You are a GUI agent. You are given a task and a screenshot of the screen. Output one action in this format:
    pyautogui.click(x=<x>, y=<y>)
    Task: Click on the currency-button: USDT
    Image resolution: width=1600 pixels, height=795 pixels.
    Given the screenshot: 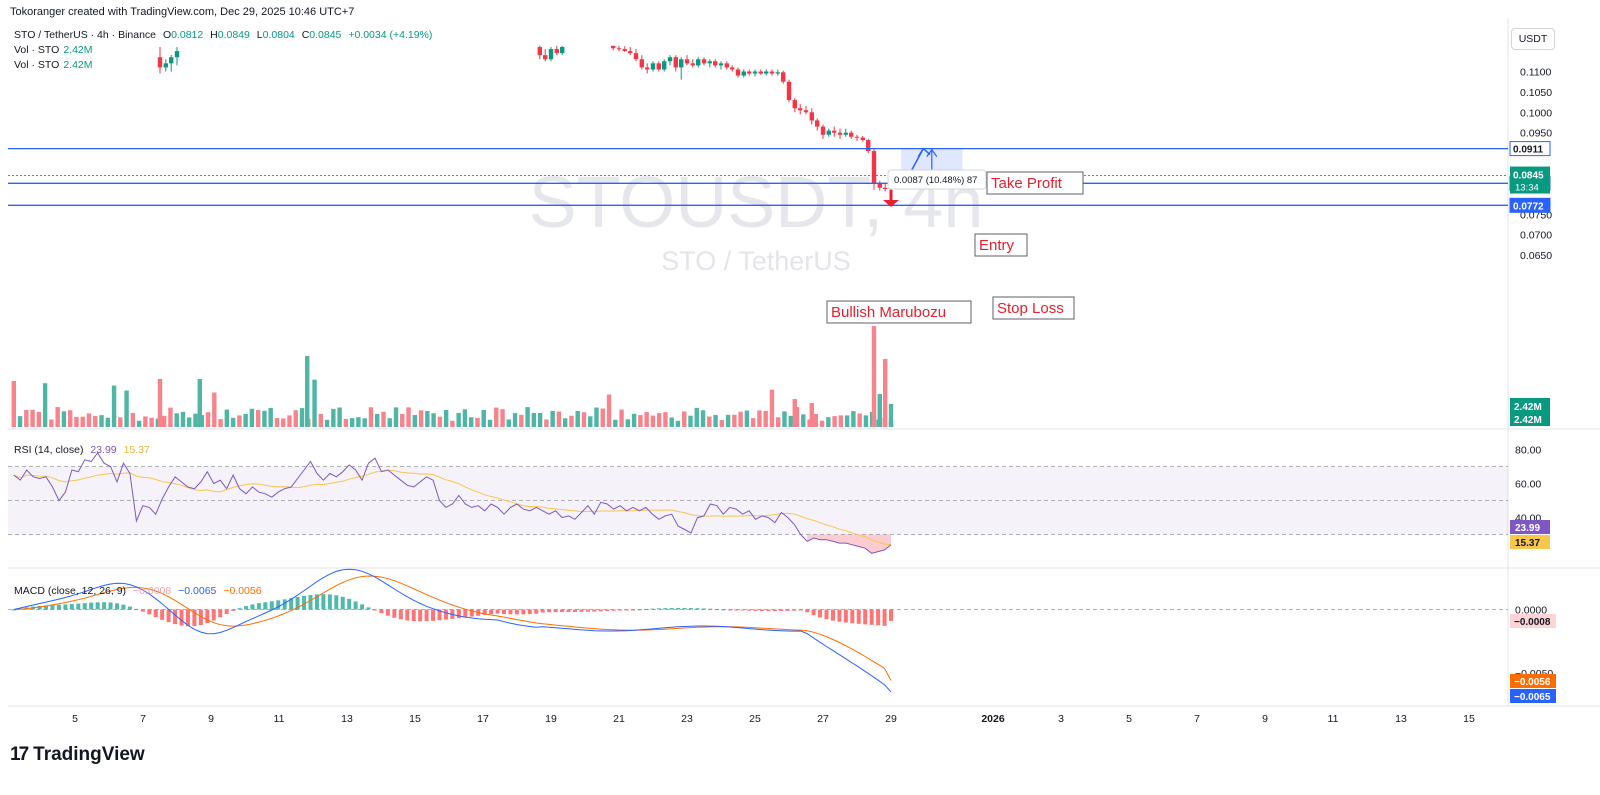 What is the action you would take?
    pyautogui.click(x=1533, y=39)
    